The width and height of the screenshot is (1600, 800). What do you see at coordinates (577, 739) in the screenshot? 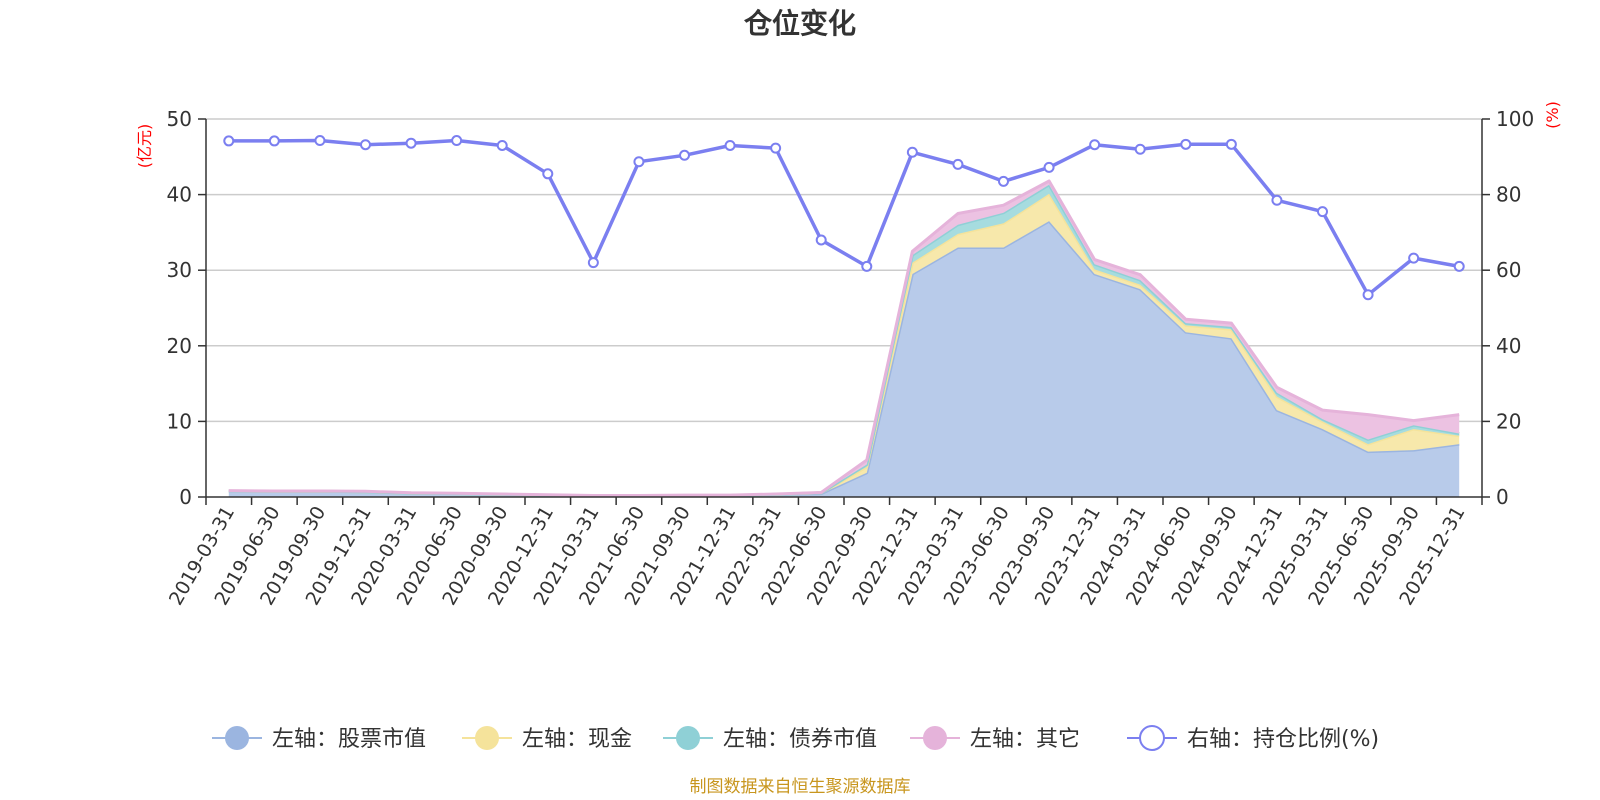
I see `legend-item-label: 左轴：现金` at bounding box center [577, 739].